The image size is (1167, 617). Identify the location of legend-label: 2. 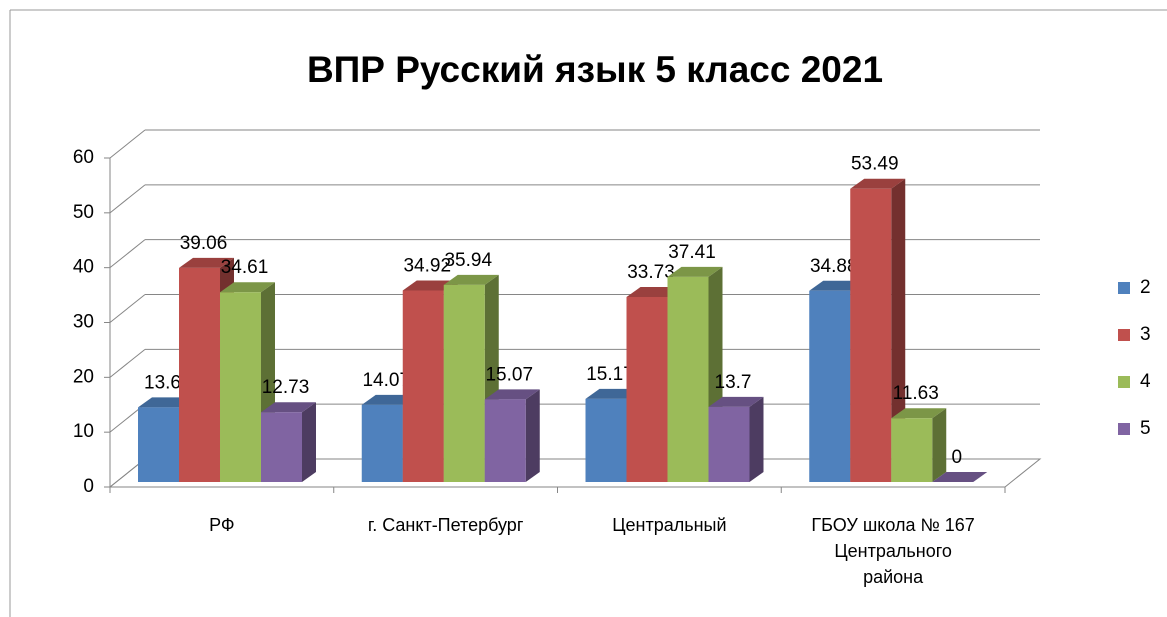
(1145, 287).